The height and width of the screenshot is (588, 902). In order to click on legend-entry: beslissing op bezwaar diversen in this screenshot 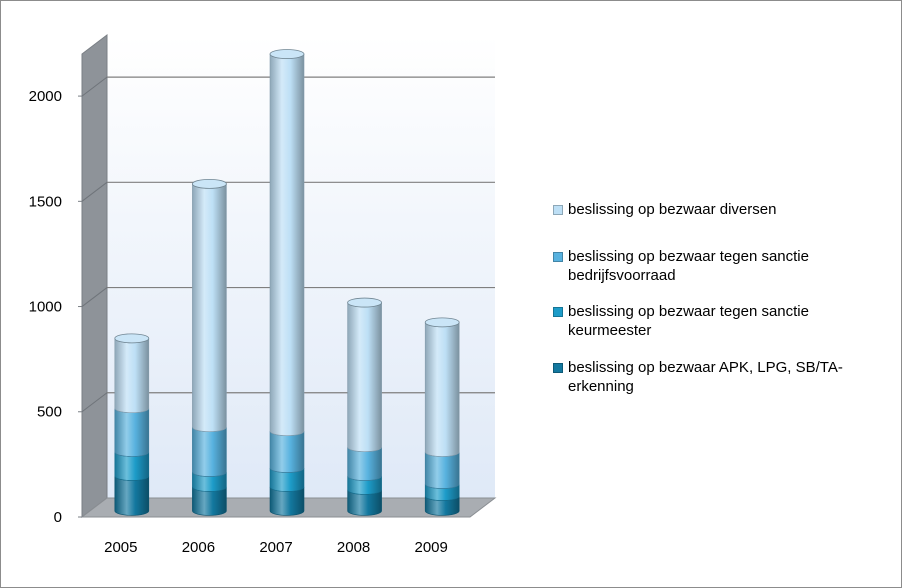, I will do `click(720, 209)`.